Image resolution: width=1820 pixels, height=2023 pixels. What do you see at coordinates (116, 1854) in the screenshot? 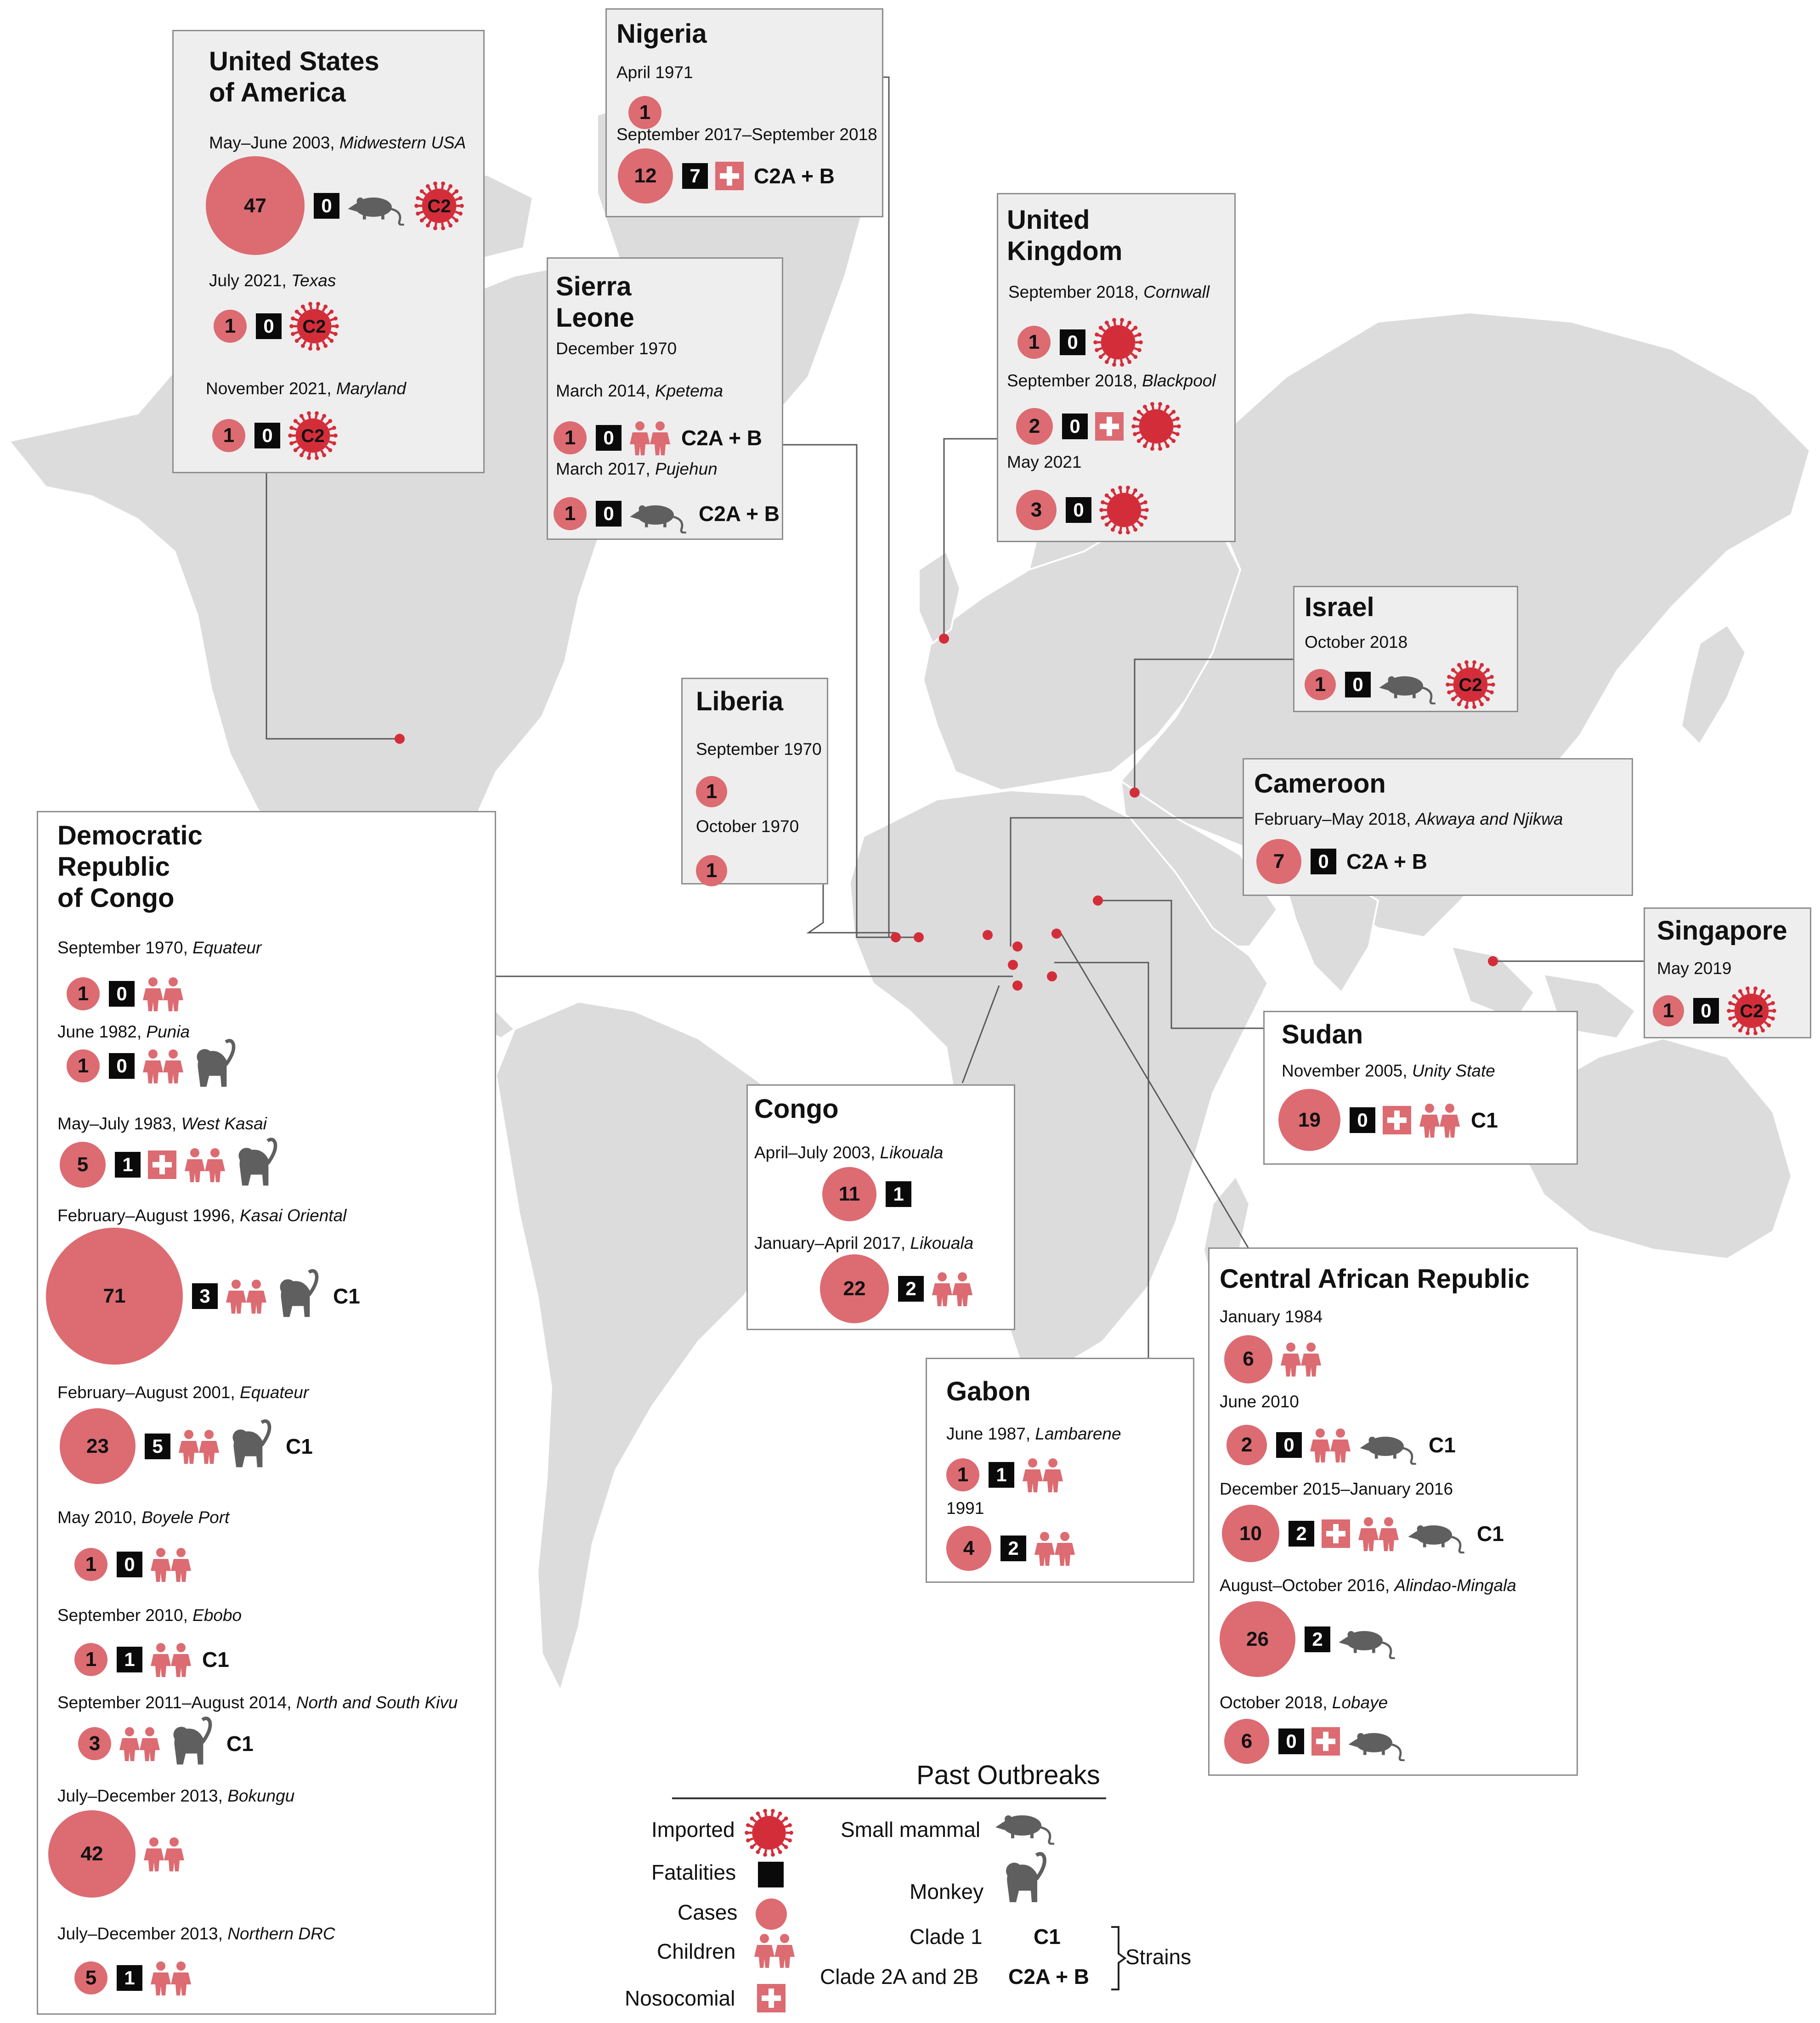
I see `outbreak-row: 42` at bounding box center [116, 1854].